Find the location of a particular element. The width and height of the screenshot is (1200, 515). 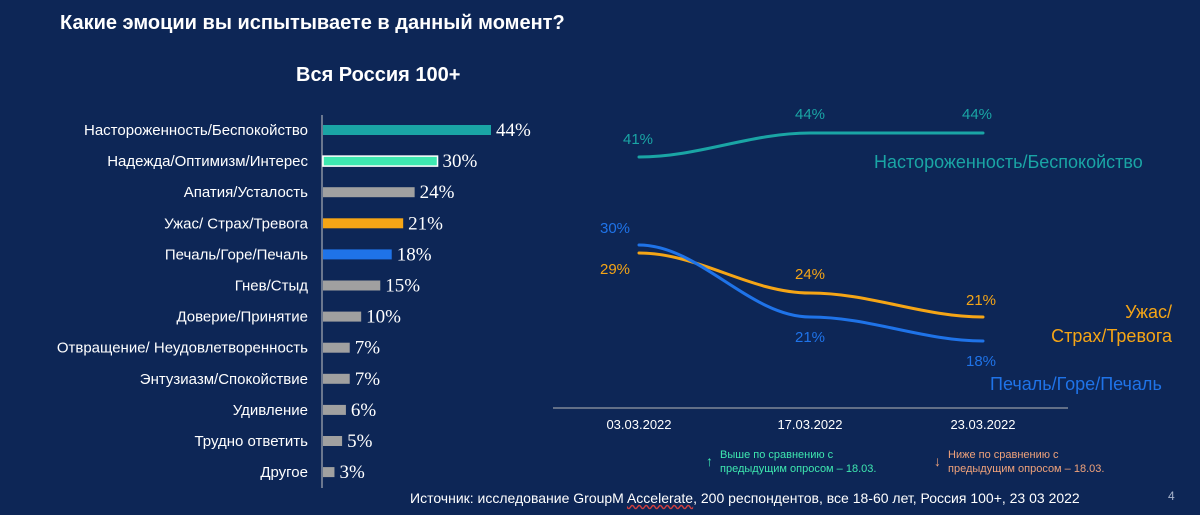

source-accent: Accelerate is located at coordinates (660, 498).